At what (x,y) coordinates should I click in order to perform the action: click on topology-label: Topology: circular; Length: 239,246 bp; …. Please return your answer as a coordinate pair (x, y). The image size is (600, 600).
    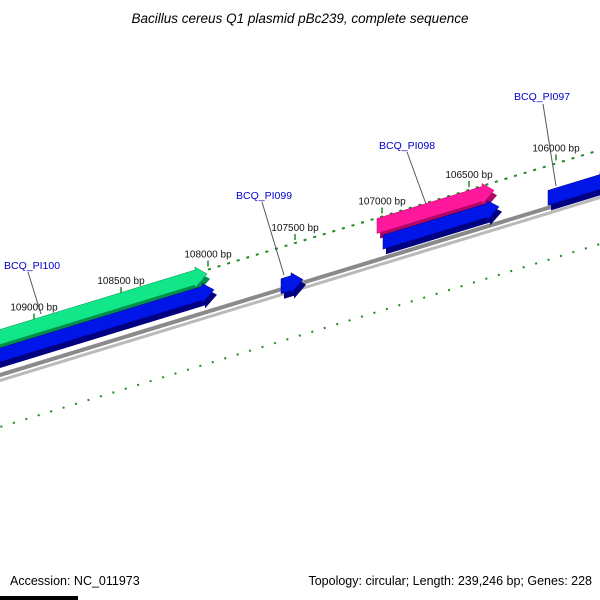
    Looking at the image, I should click on (450, 581).